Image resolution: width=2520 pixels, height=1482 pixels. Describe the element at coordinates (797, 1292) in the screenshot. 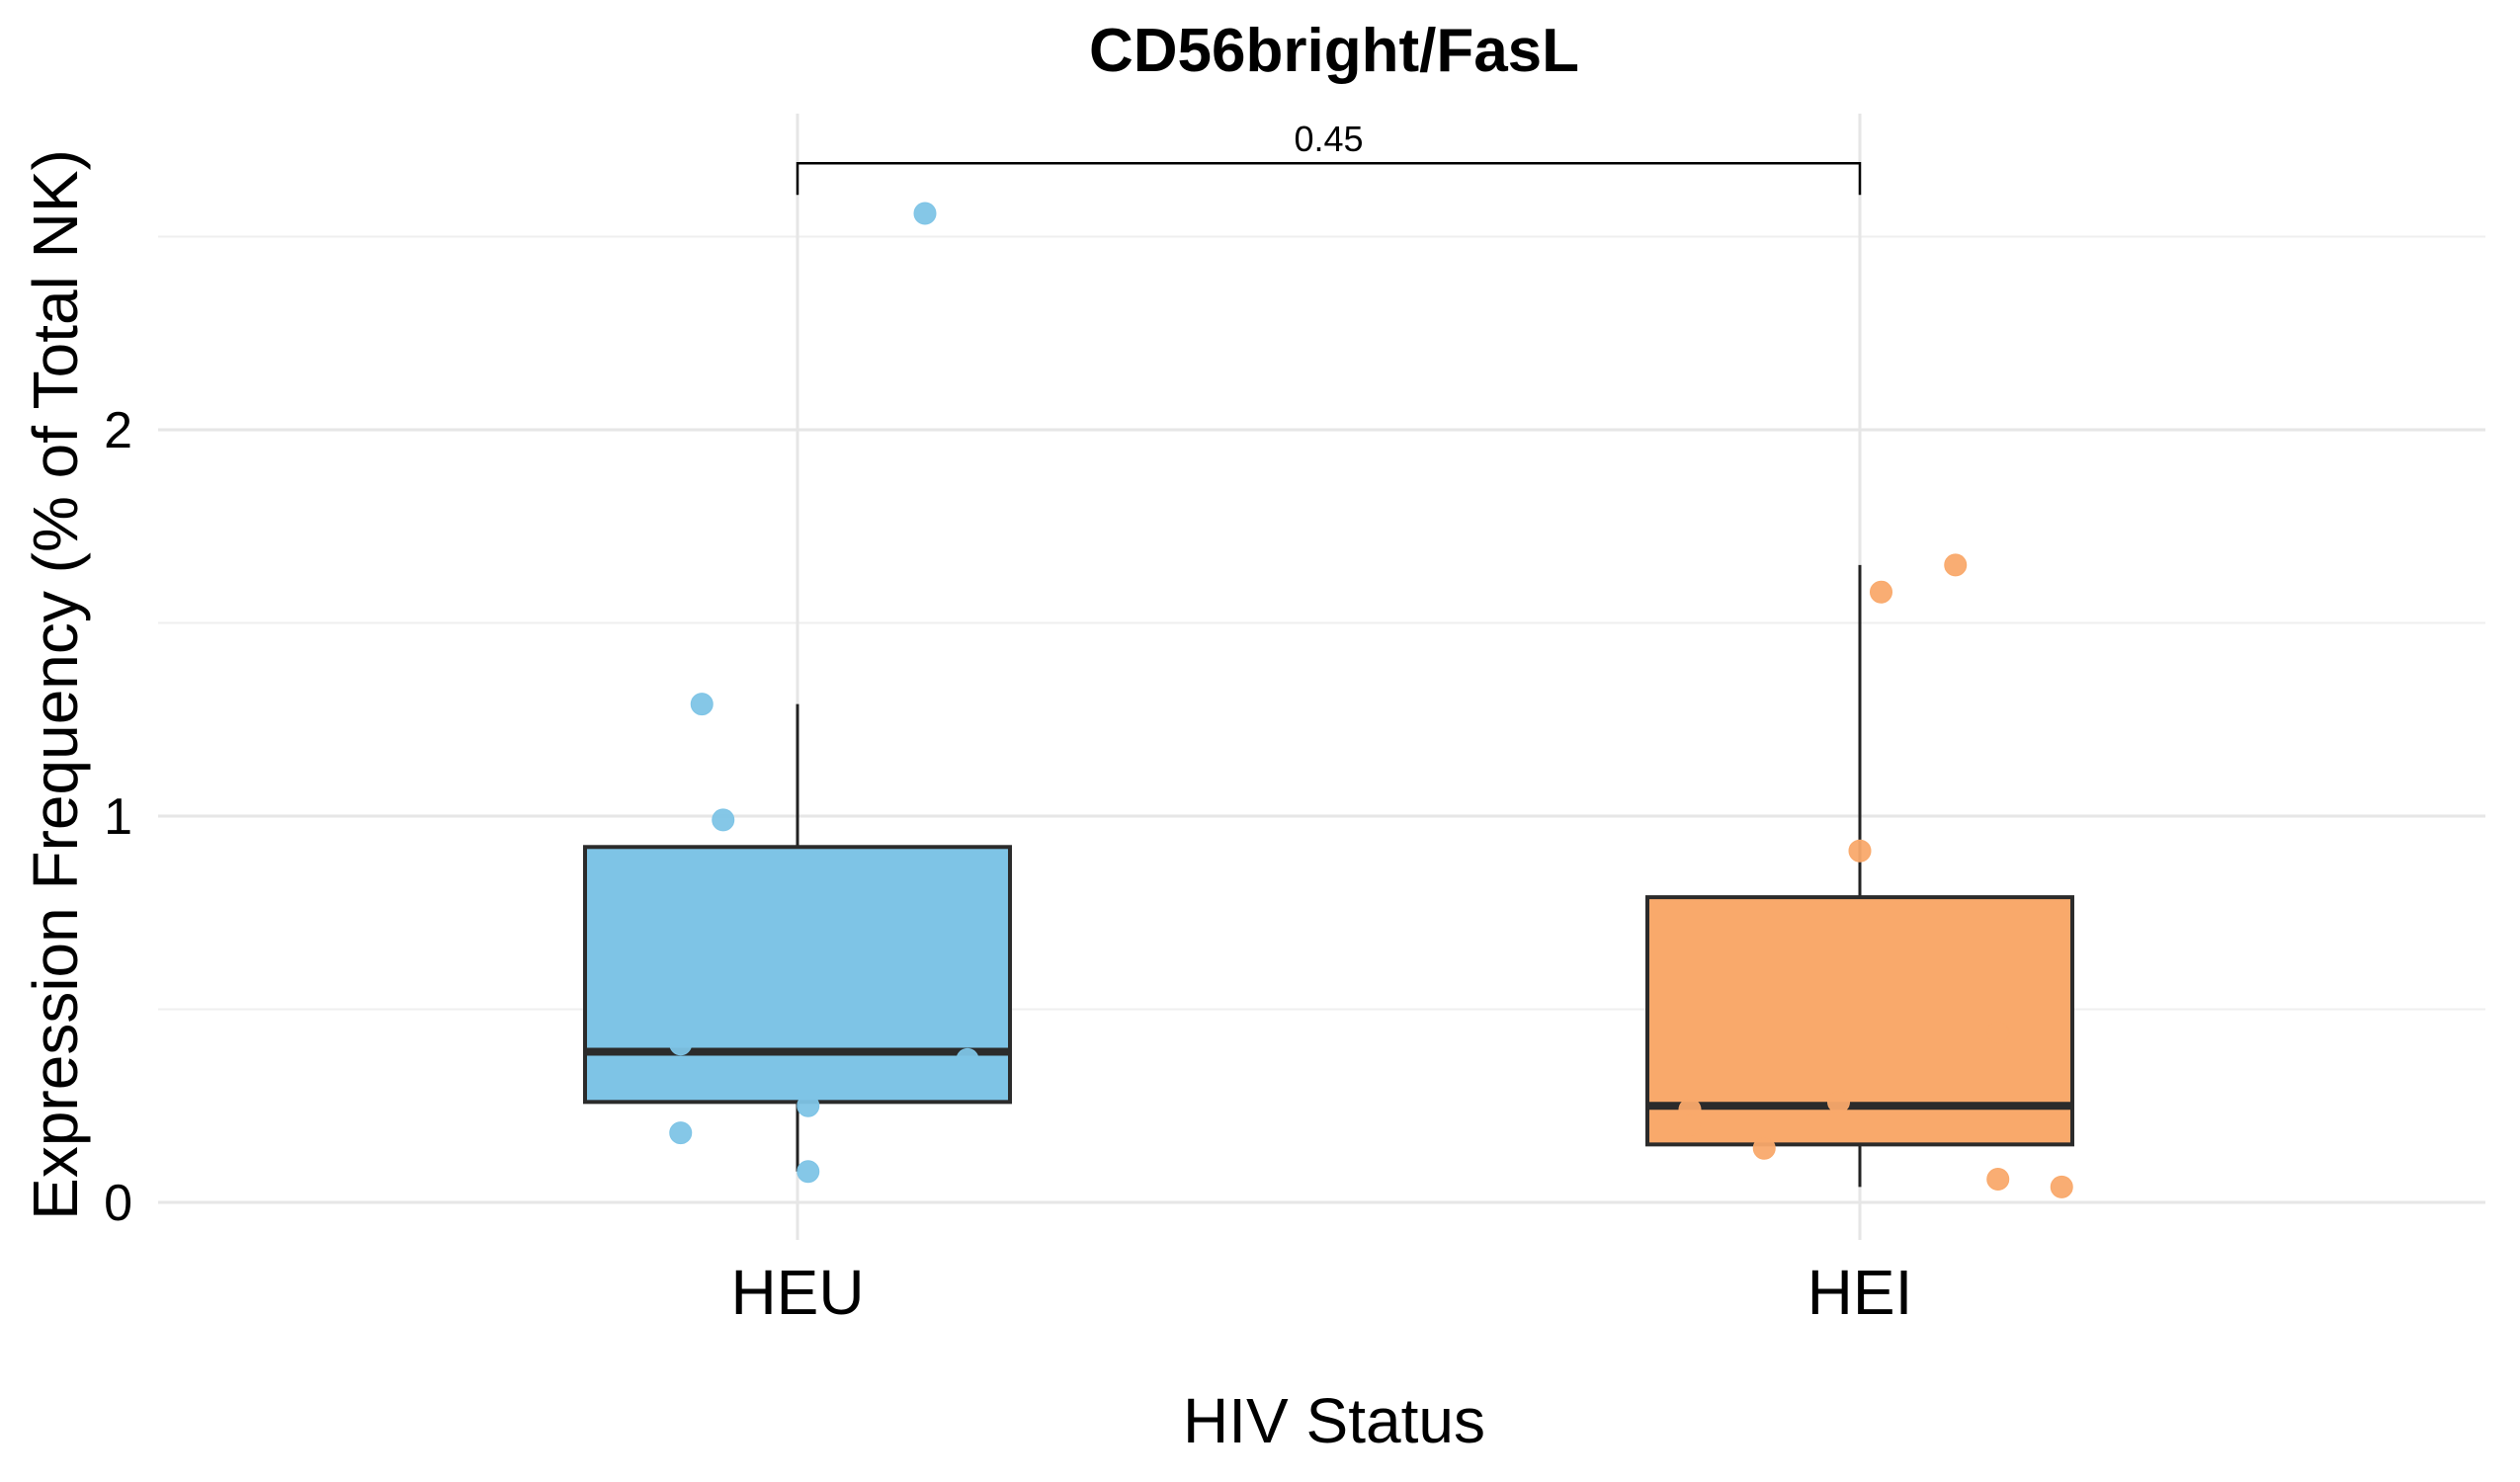

I see `x-tick-label: HEU` at that location.